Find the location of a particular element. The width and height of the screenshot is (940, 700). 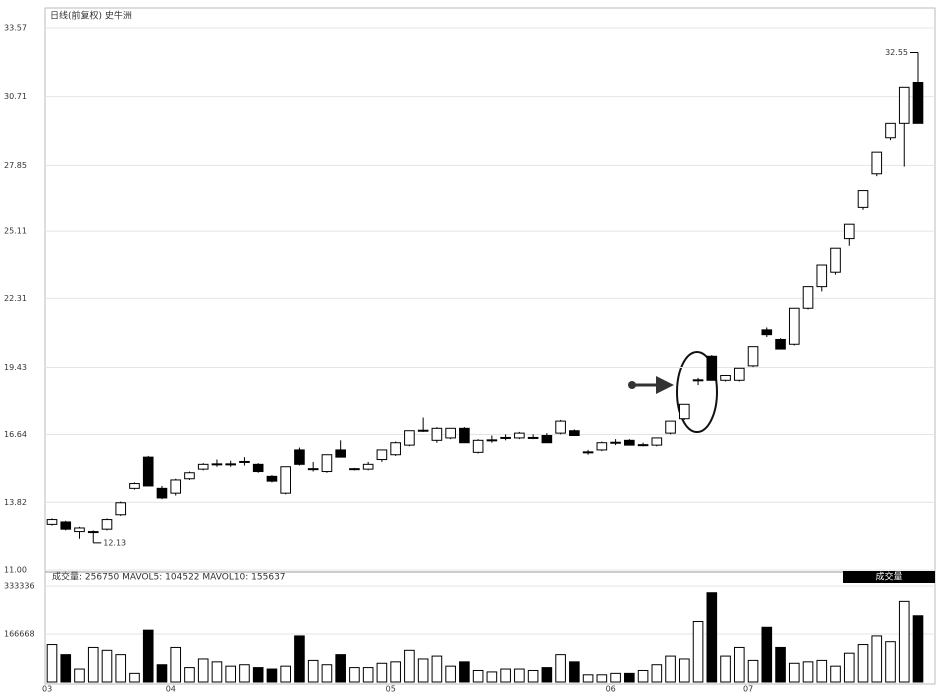

y-tick-label: 30.71 is located at coordinates (15, 96).